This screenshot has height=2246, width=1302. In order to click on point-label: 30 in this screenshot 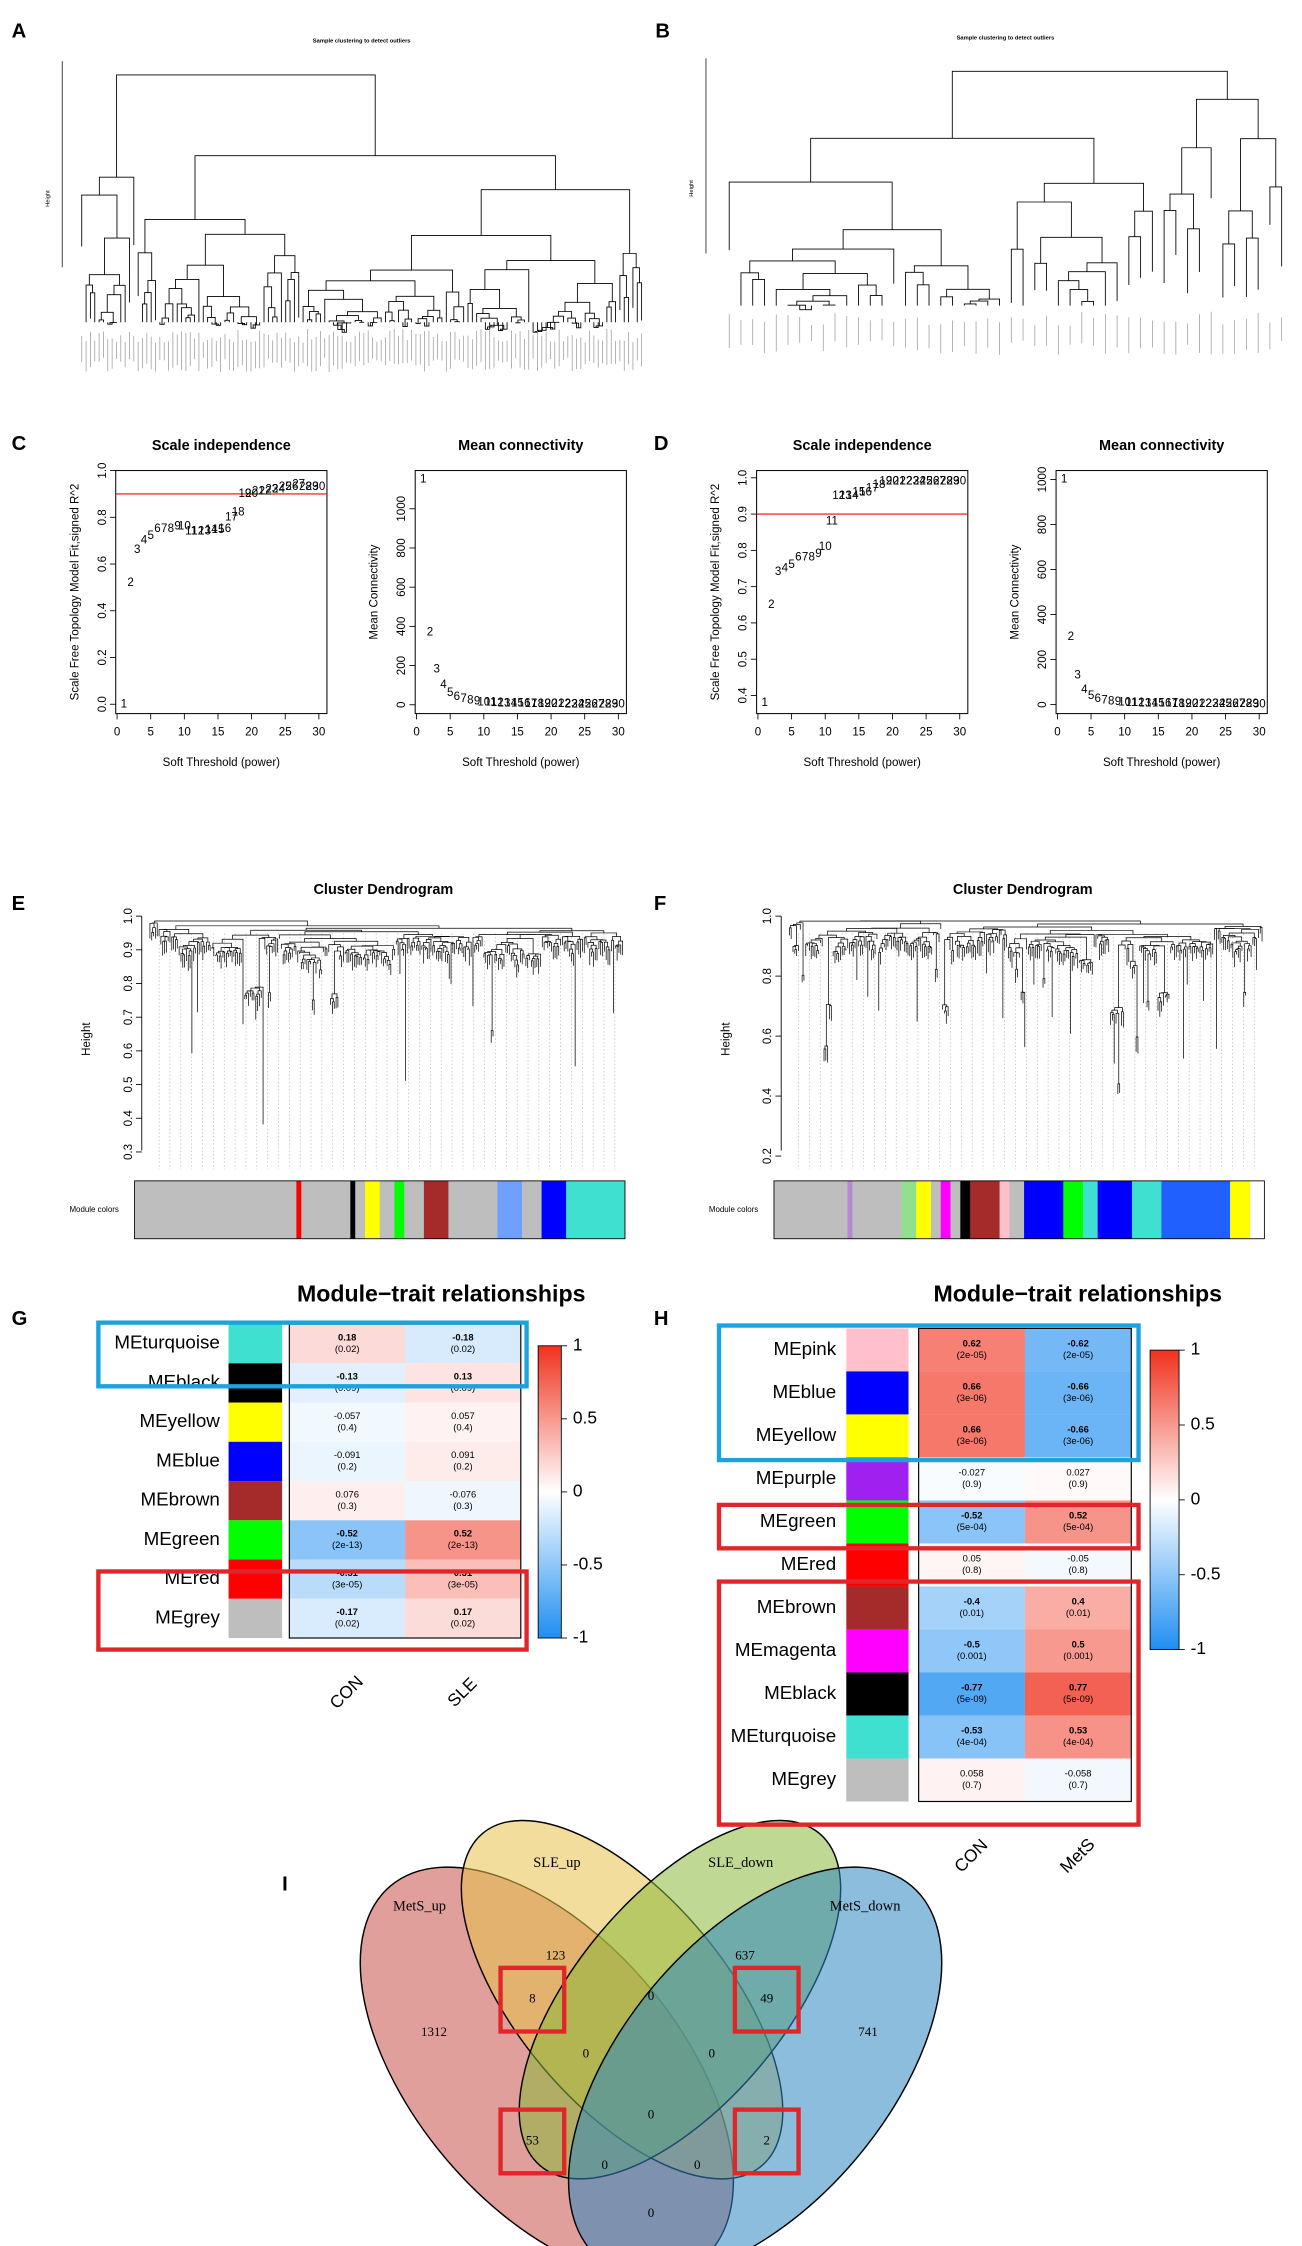, I will do `click(959, 481)`.